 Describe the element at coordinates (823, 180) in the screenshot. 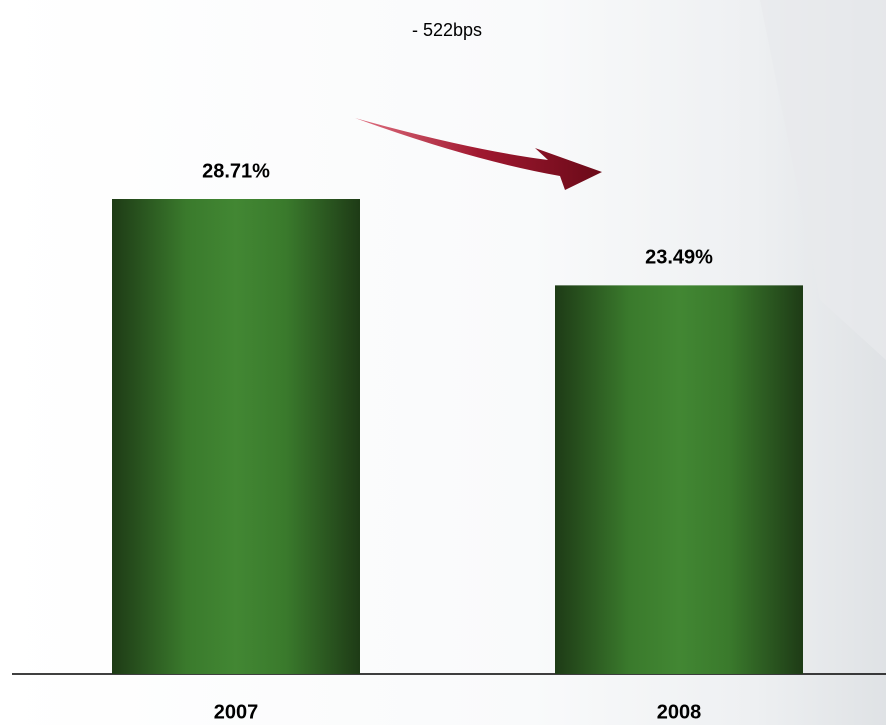

I see `background-shape` at that location.